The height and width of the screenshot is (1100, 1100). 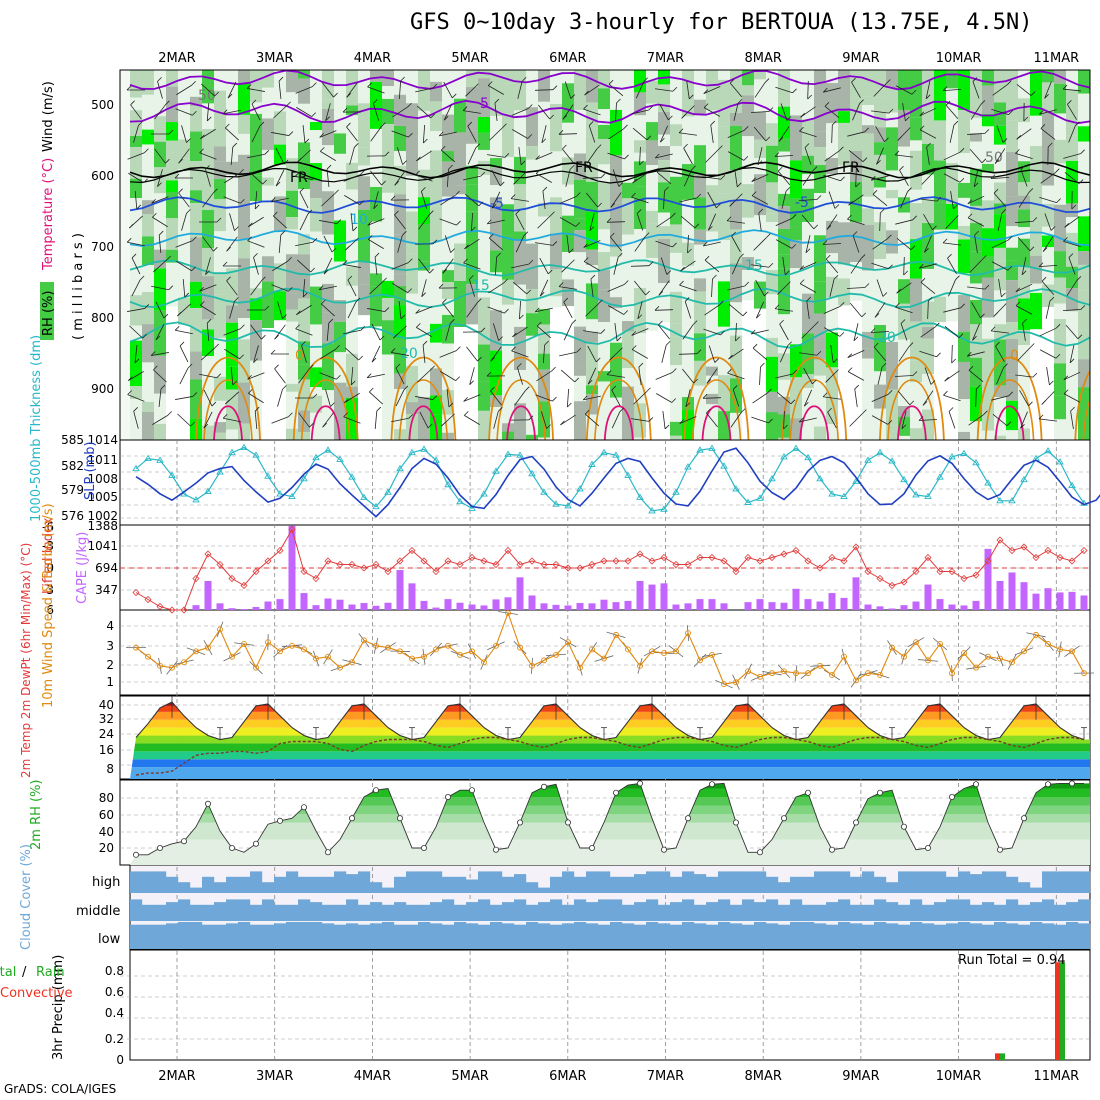 What do you see at coordinates (106, 705) in the screenshot?
I see `temp-tick: 40` at bounding box center [106, 705].